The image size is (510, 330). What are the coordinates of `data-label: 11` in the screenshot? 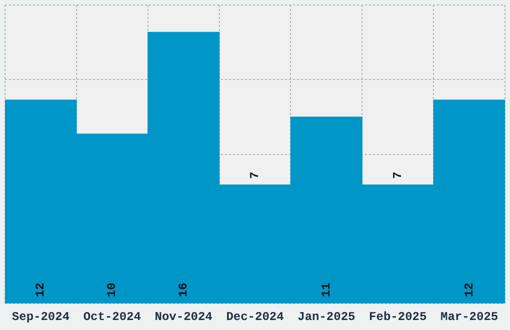 It's located at (326, 290).